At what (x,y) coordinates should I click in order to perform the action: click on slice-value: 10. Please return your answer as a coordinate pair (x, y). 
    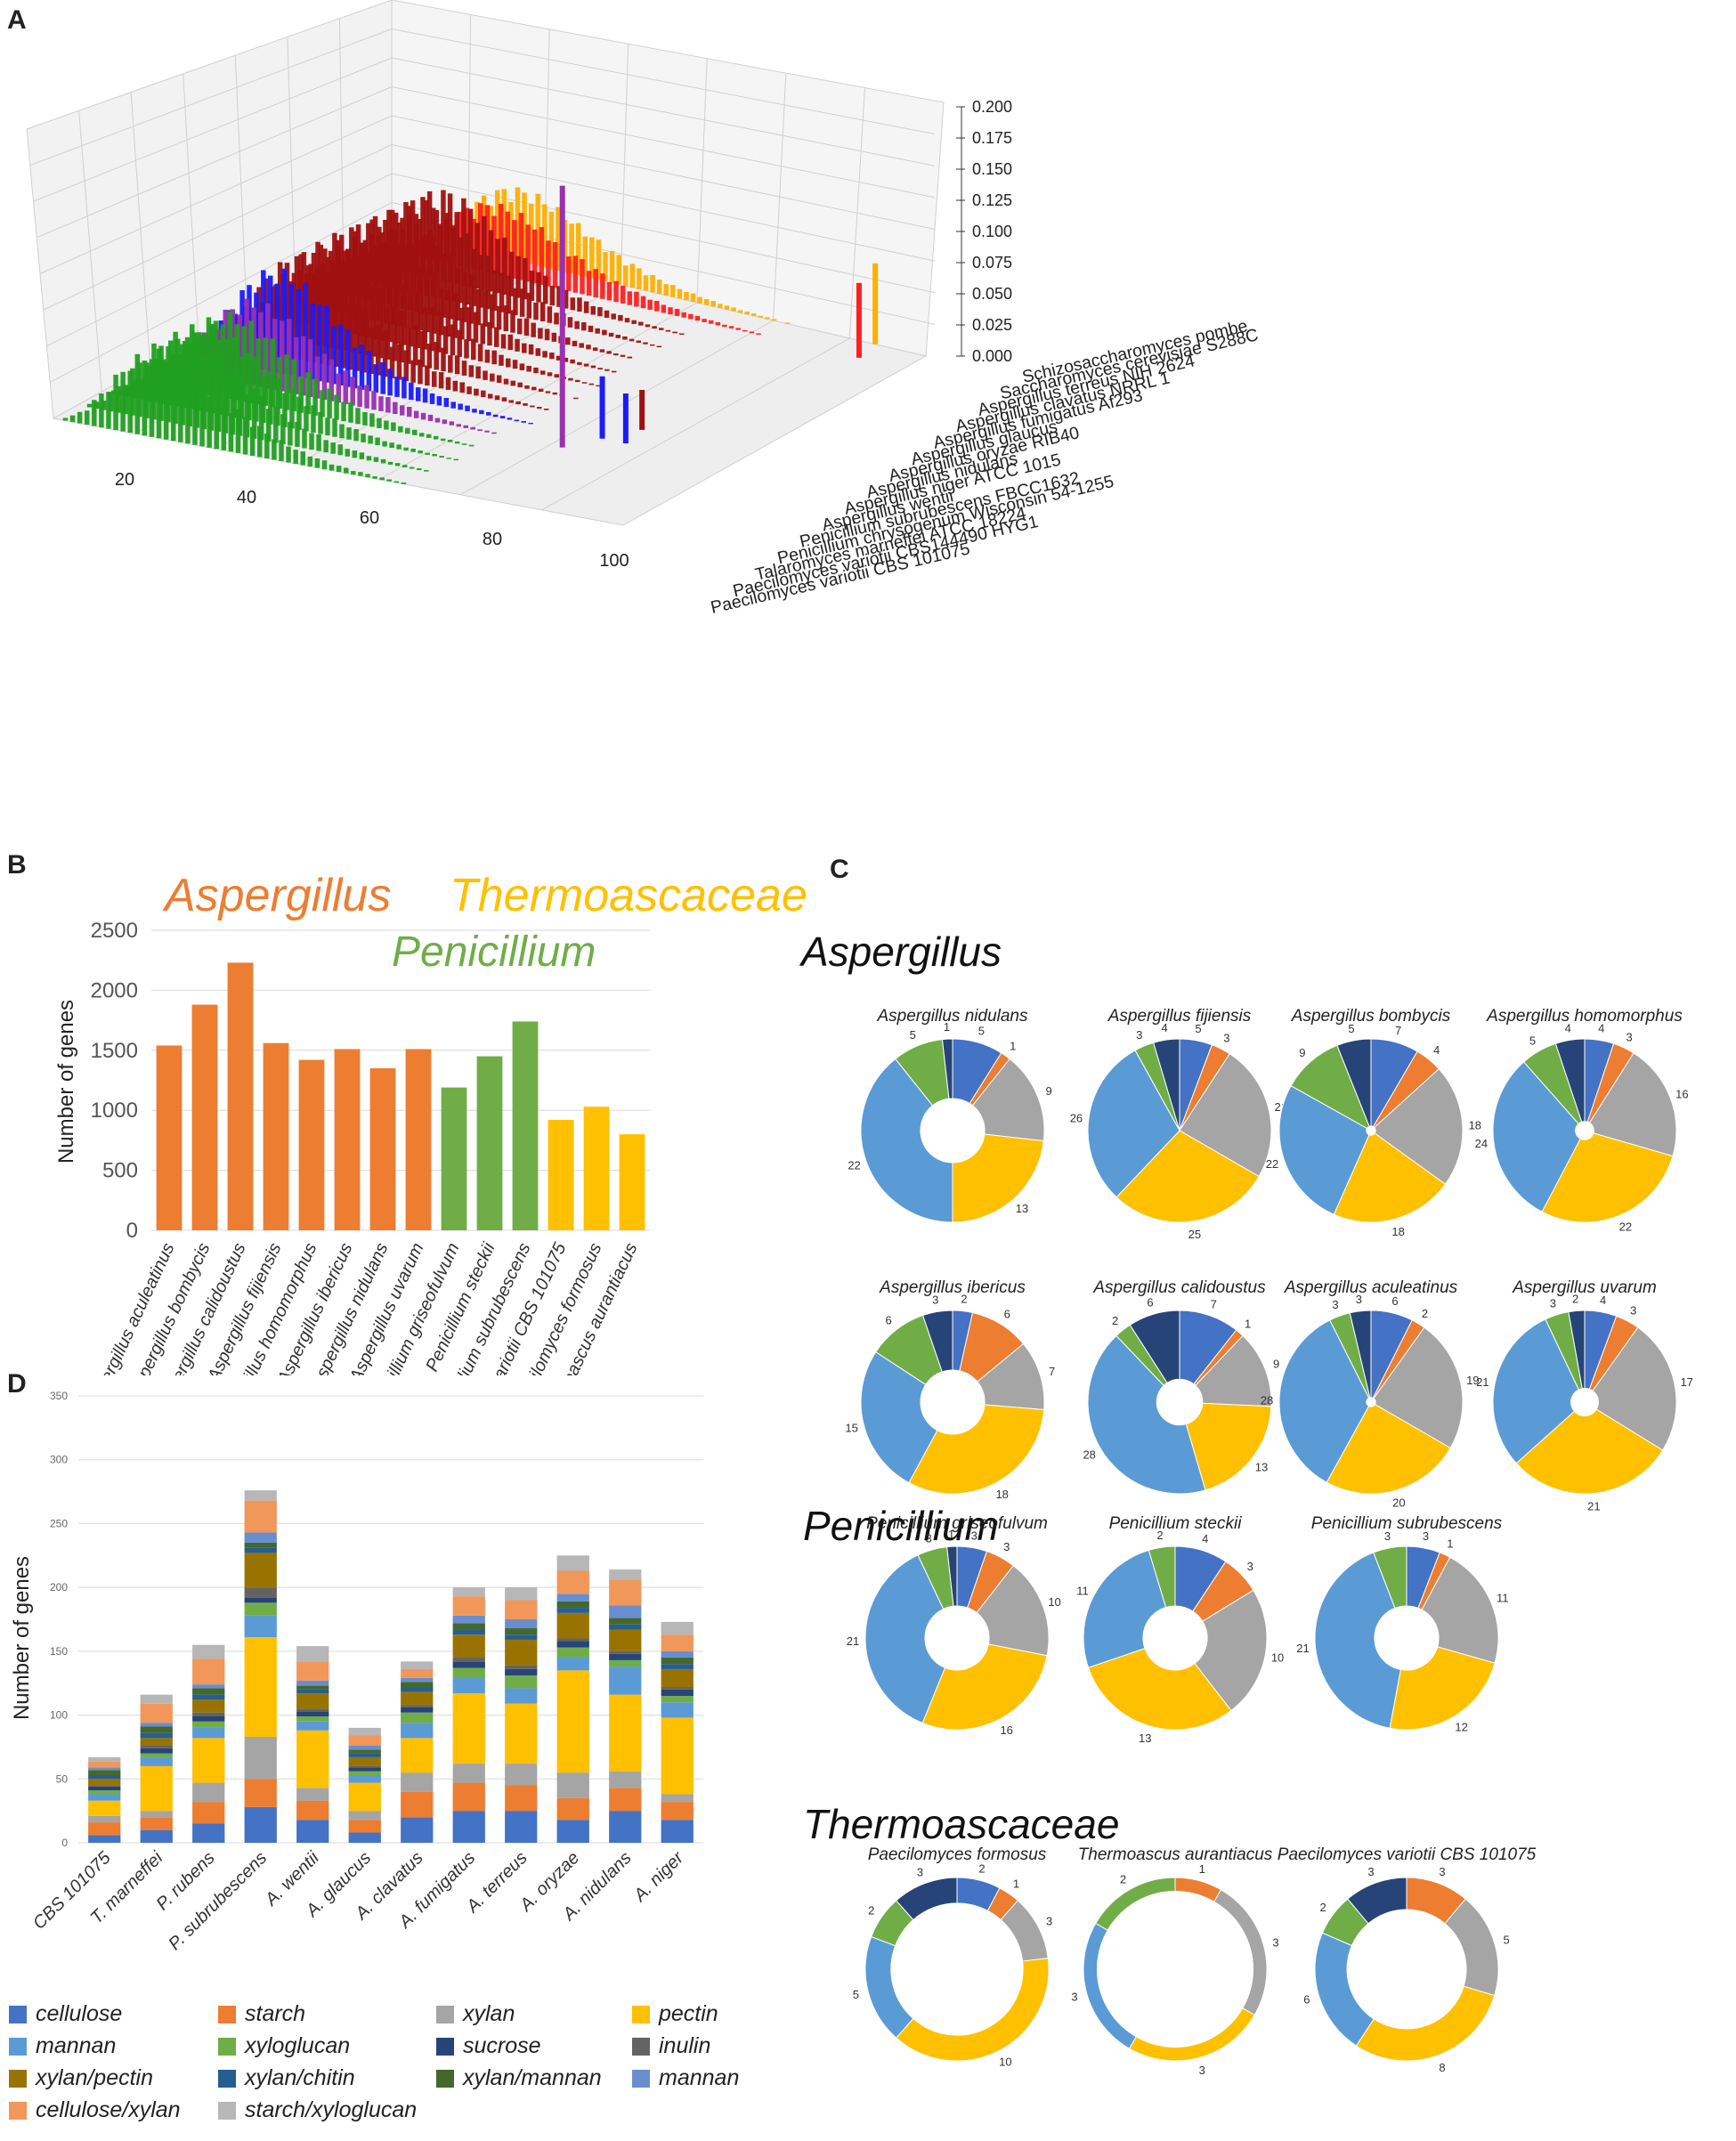
    Looking at the image, I should click on (1277, 1657).